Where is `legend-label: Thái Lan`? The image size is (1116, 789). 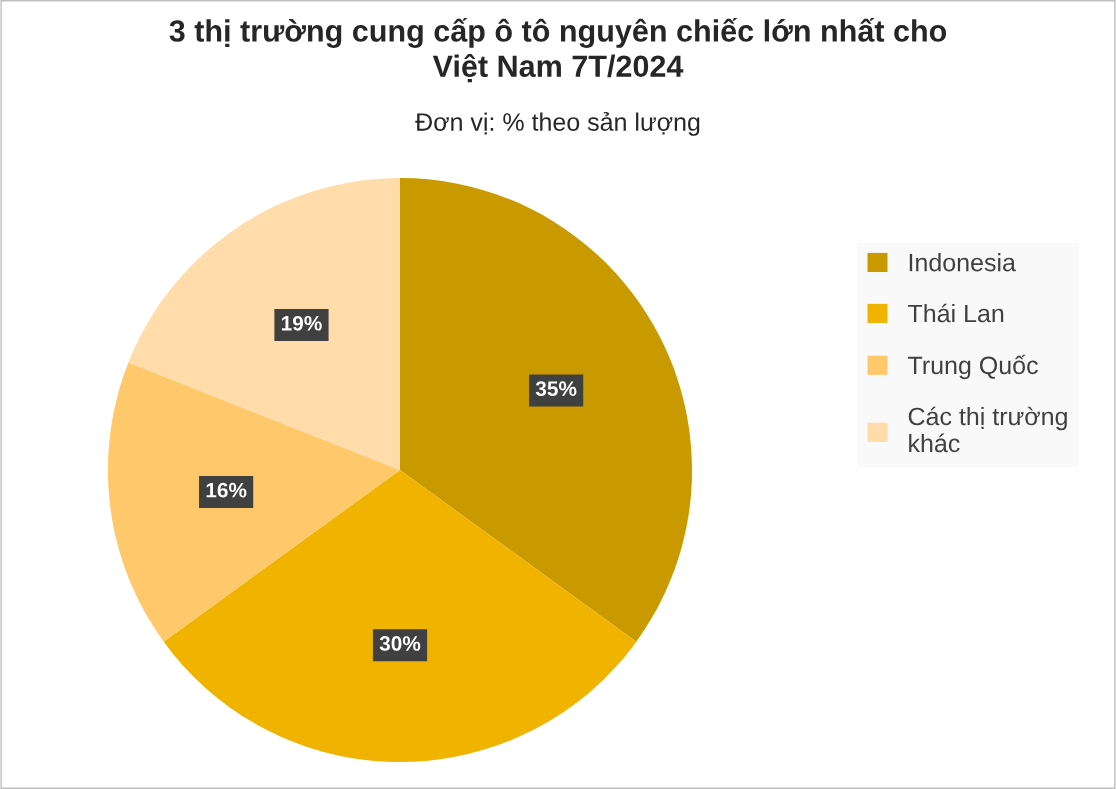 legend-label: Thái Lan is located at coordinates (956, 313).